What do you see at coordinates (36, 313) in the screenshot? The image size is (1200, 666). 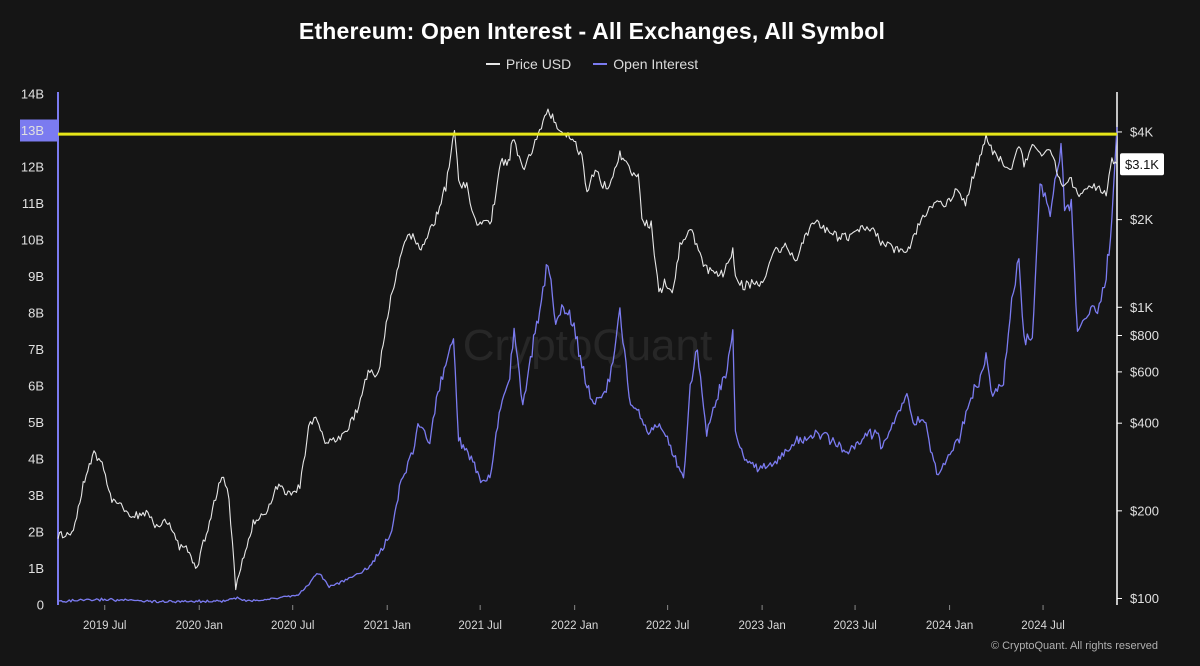 I see `left-tick-label: 8B` at bounding box center [36, 313].